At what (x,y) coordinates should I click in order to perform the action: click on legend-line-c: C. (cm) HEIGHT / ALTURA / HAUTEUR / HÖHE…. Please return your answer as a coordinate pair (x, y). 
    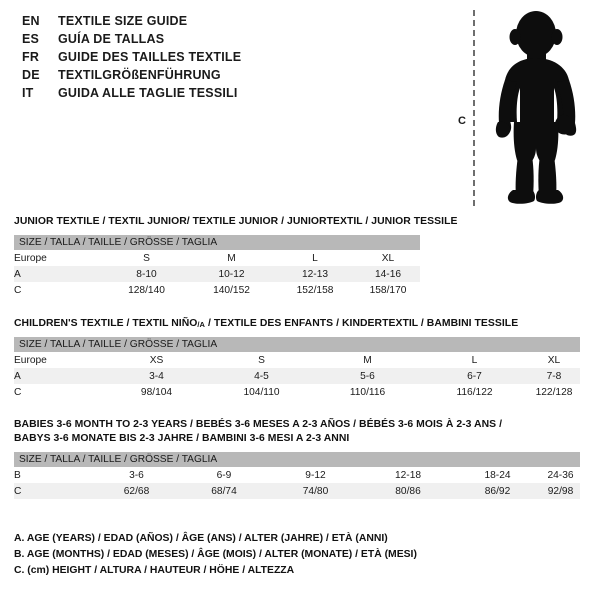
    Looking at the image, I should click on (154, 570).